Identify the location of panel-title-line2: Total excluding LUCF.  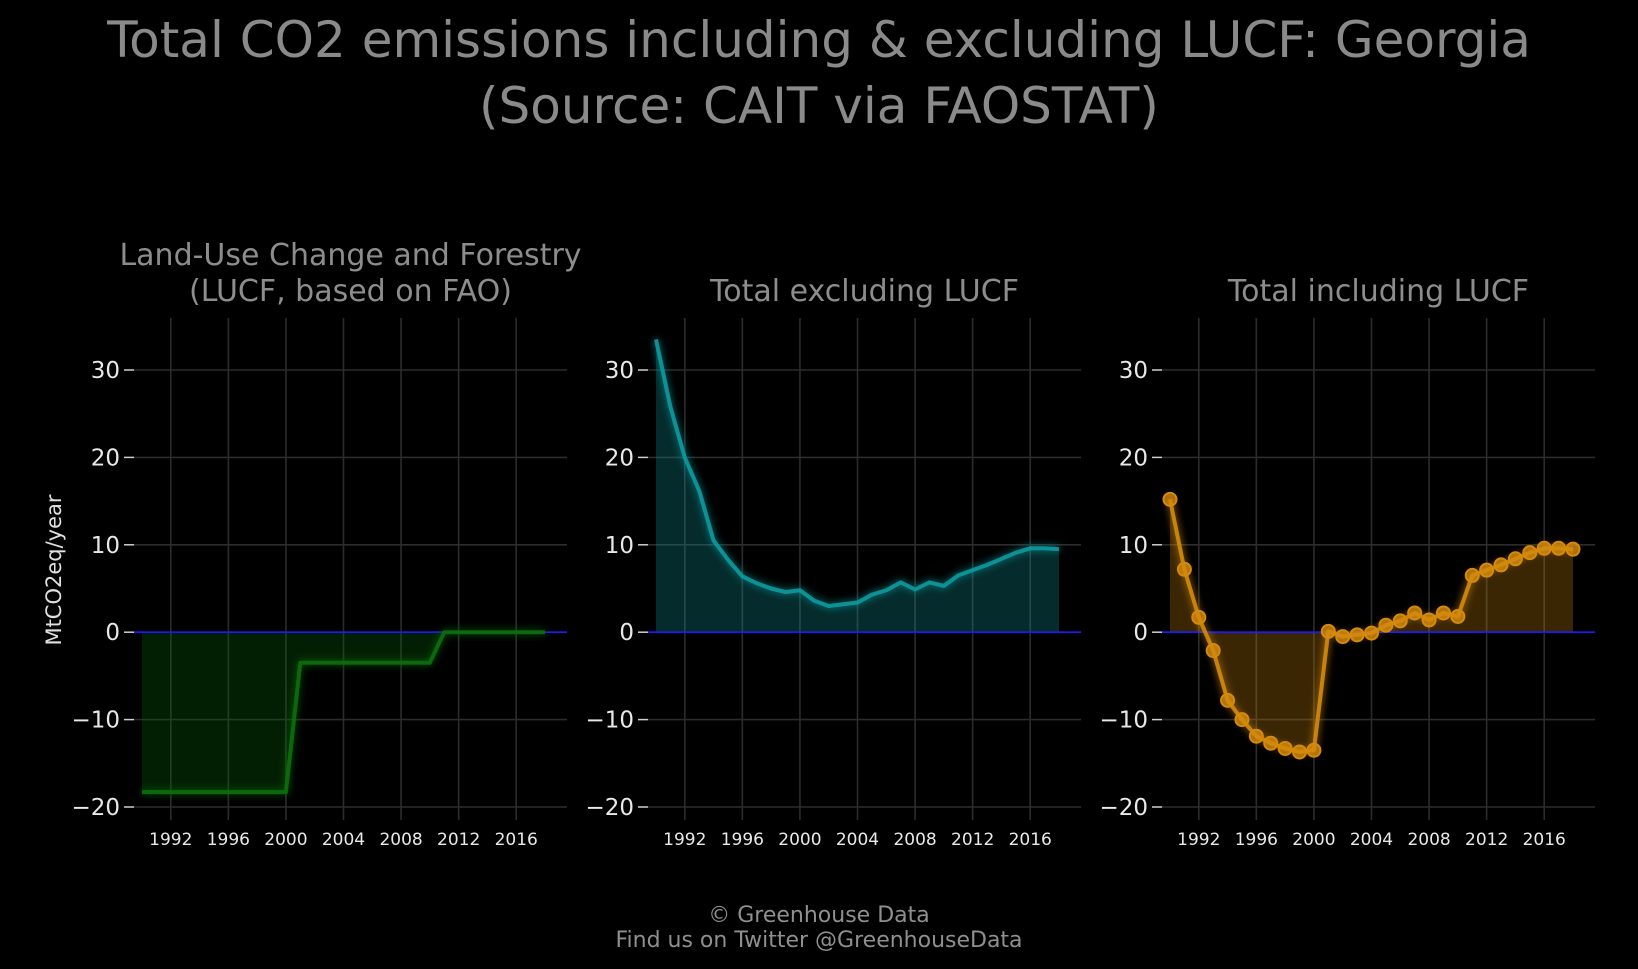
(864, 291).